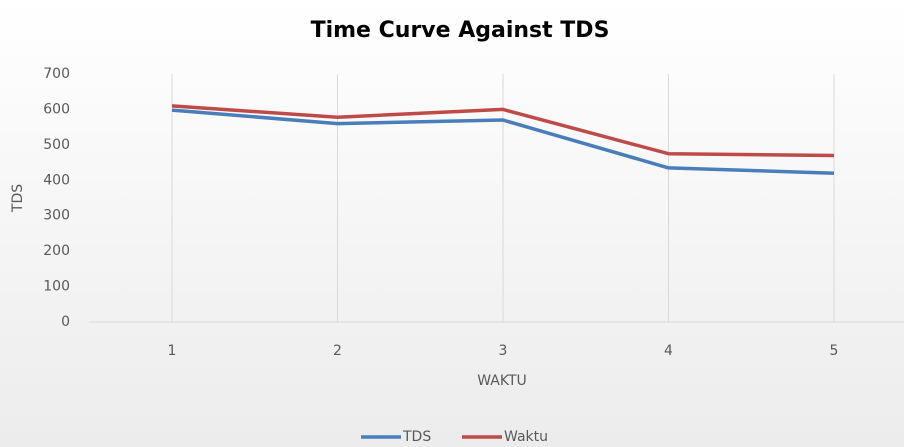  Describe the element at coordinates (503, 351) in the screenshot. I see `x-tick-label: 3` at that location.